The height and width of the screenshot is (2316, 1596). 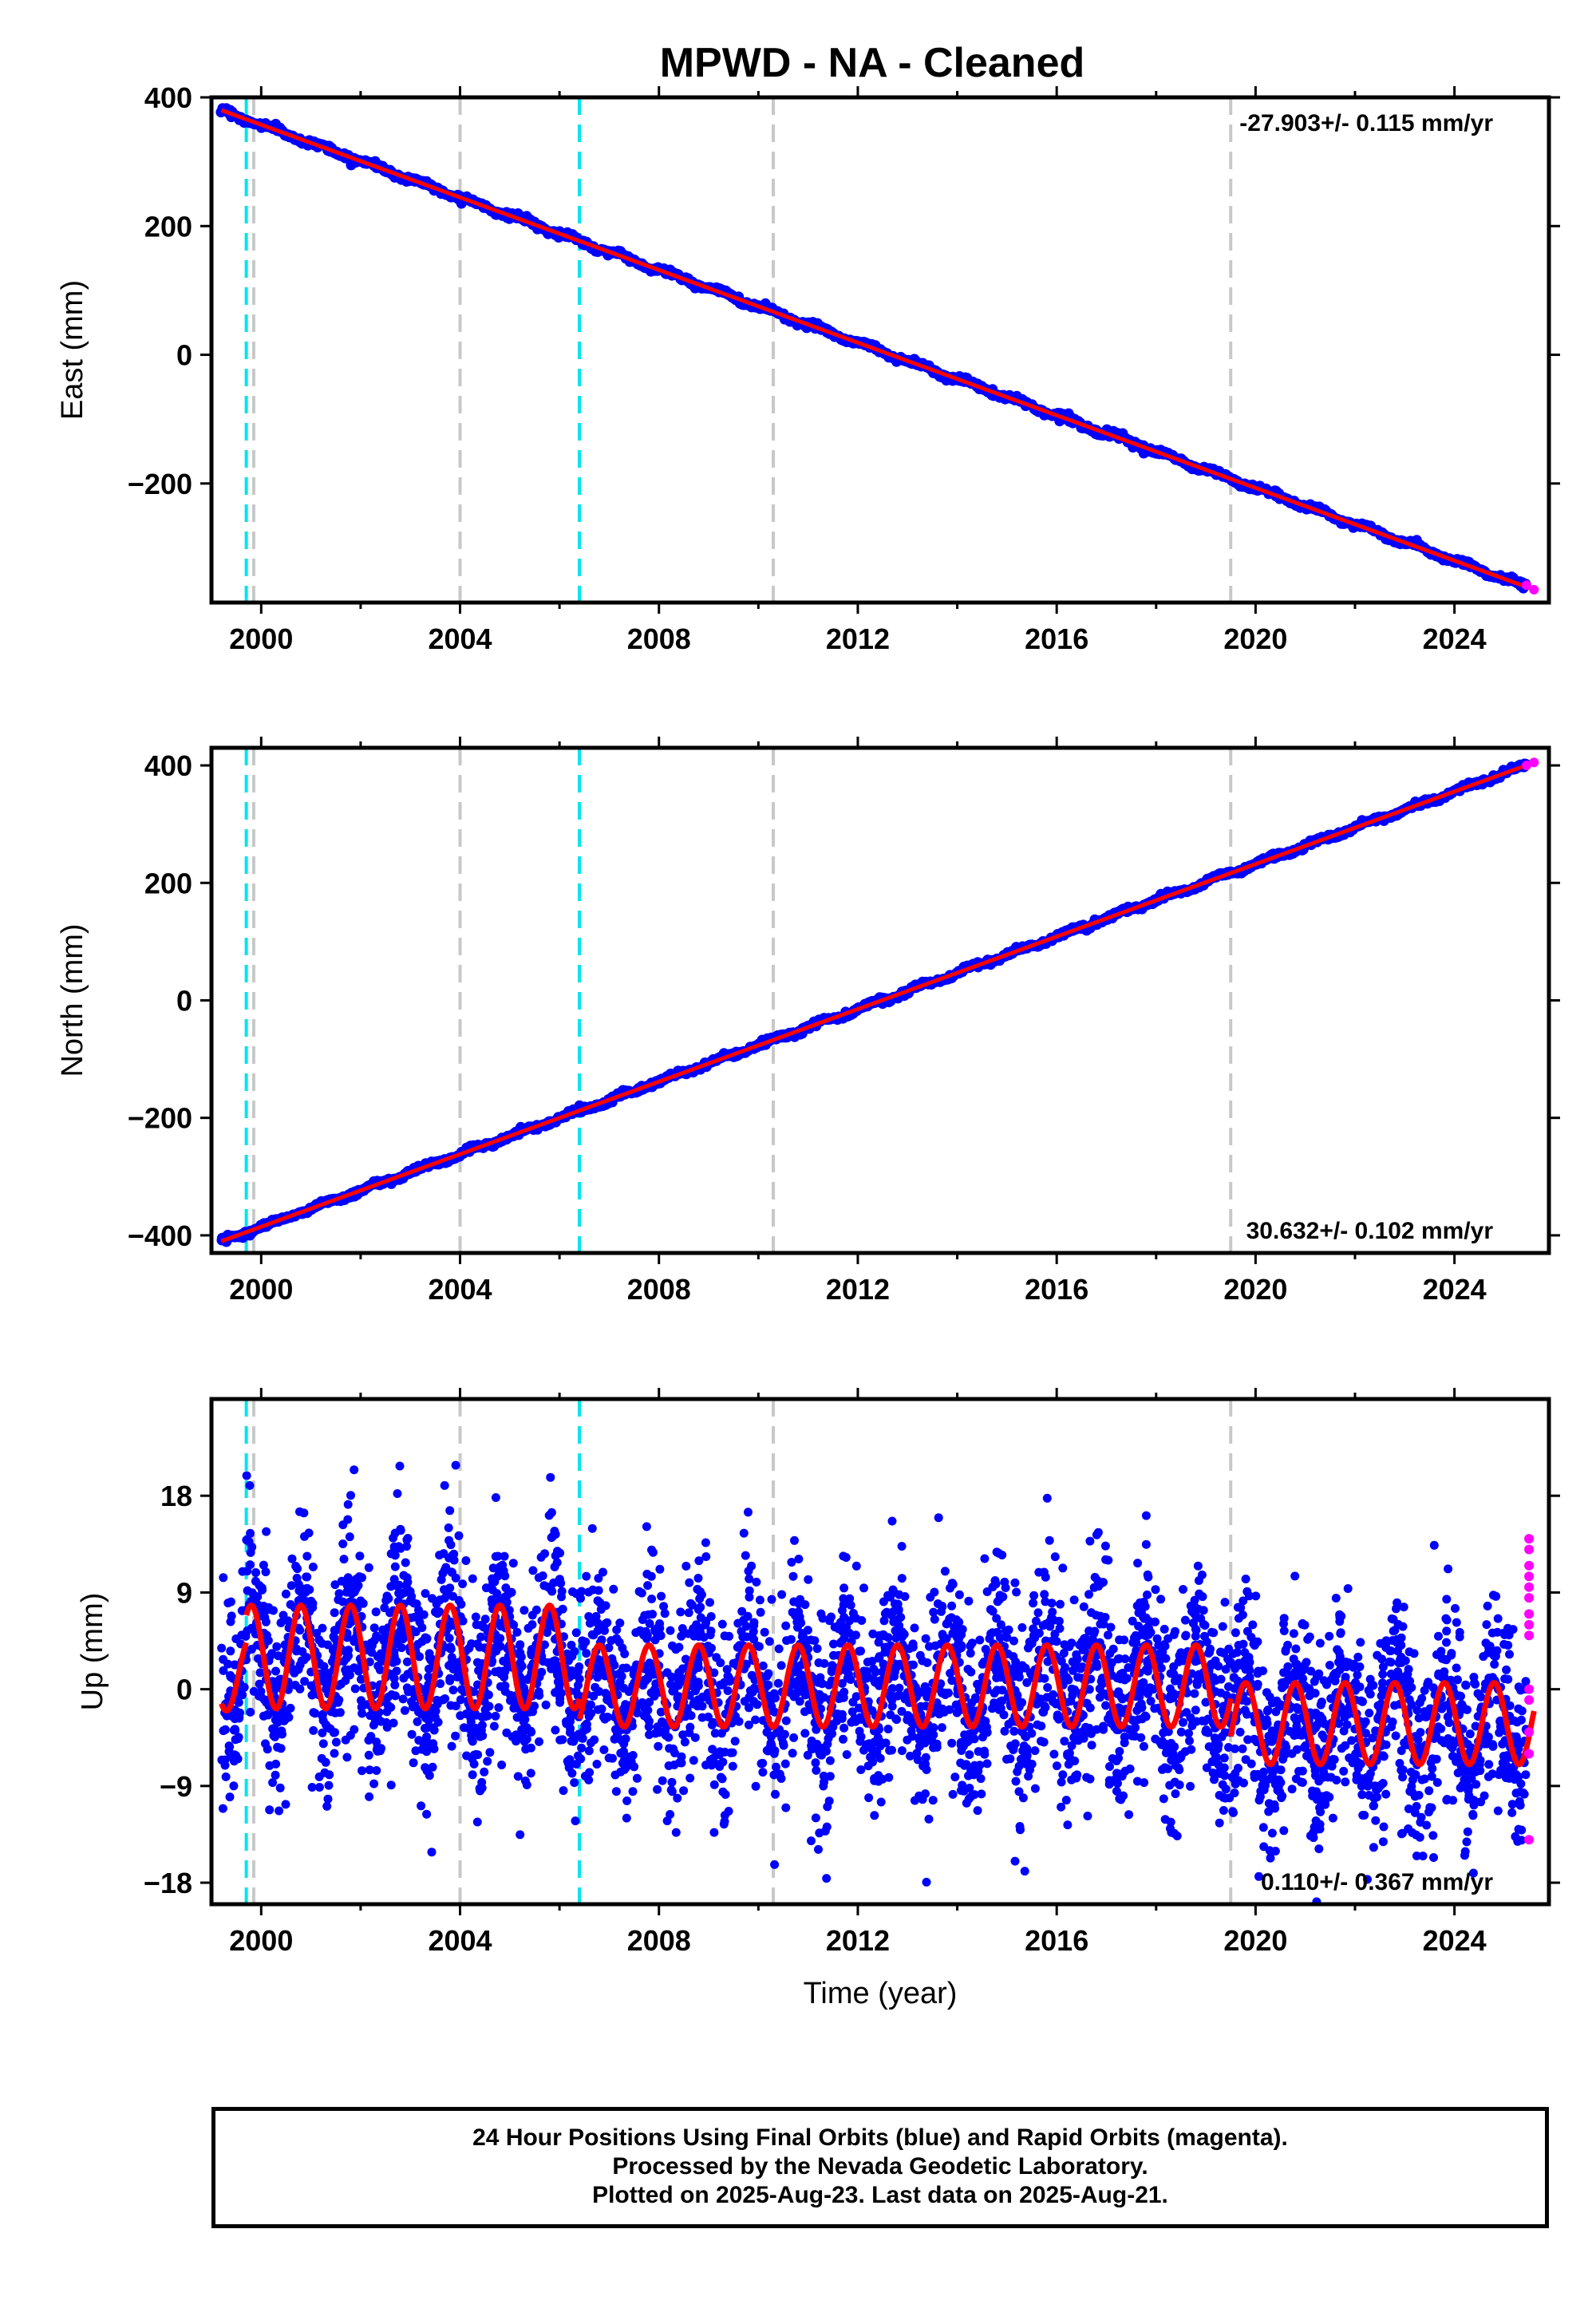 What do you see at coordinates (168, 765) in the screenshot?
I see `y-tick-label: 400` at bounding box center [168, 765].